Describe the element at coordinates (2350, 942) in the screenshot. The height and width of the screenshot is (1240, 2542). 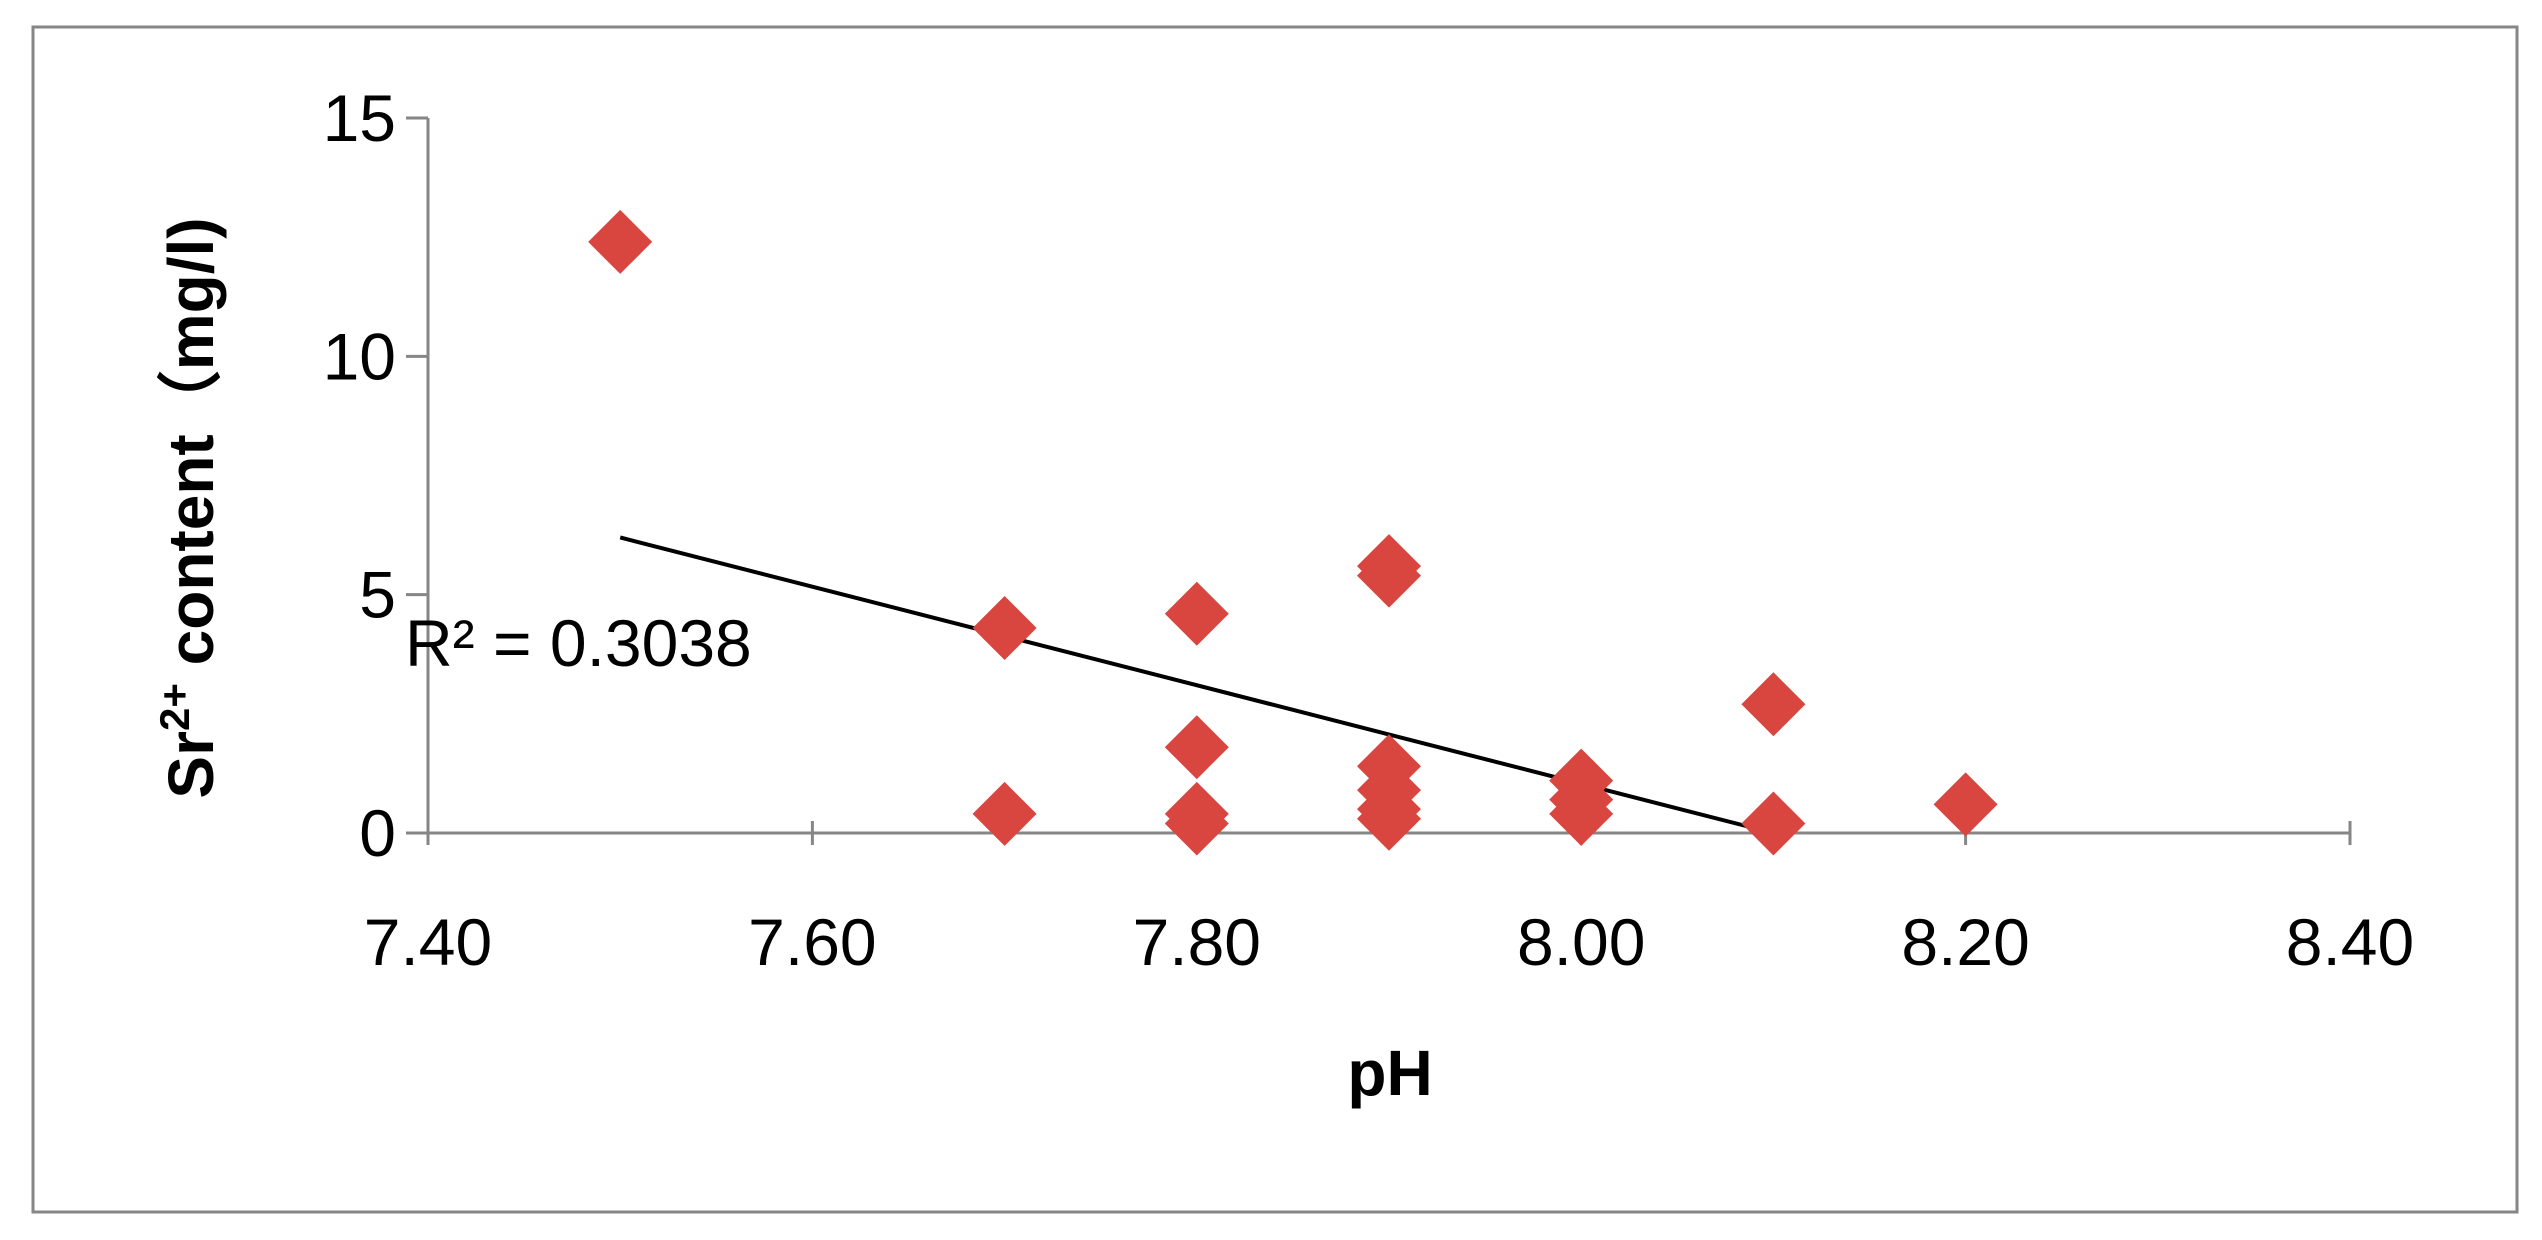
I see `x-tick-label: 8.40` at that location.